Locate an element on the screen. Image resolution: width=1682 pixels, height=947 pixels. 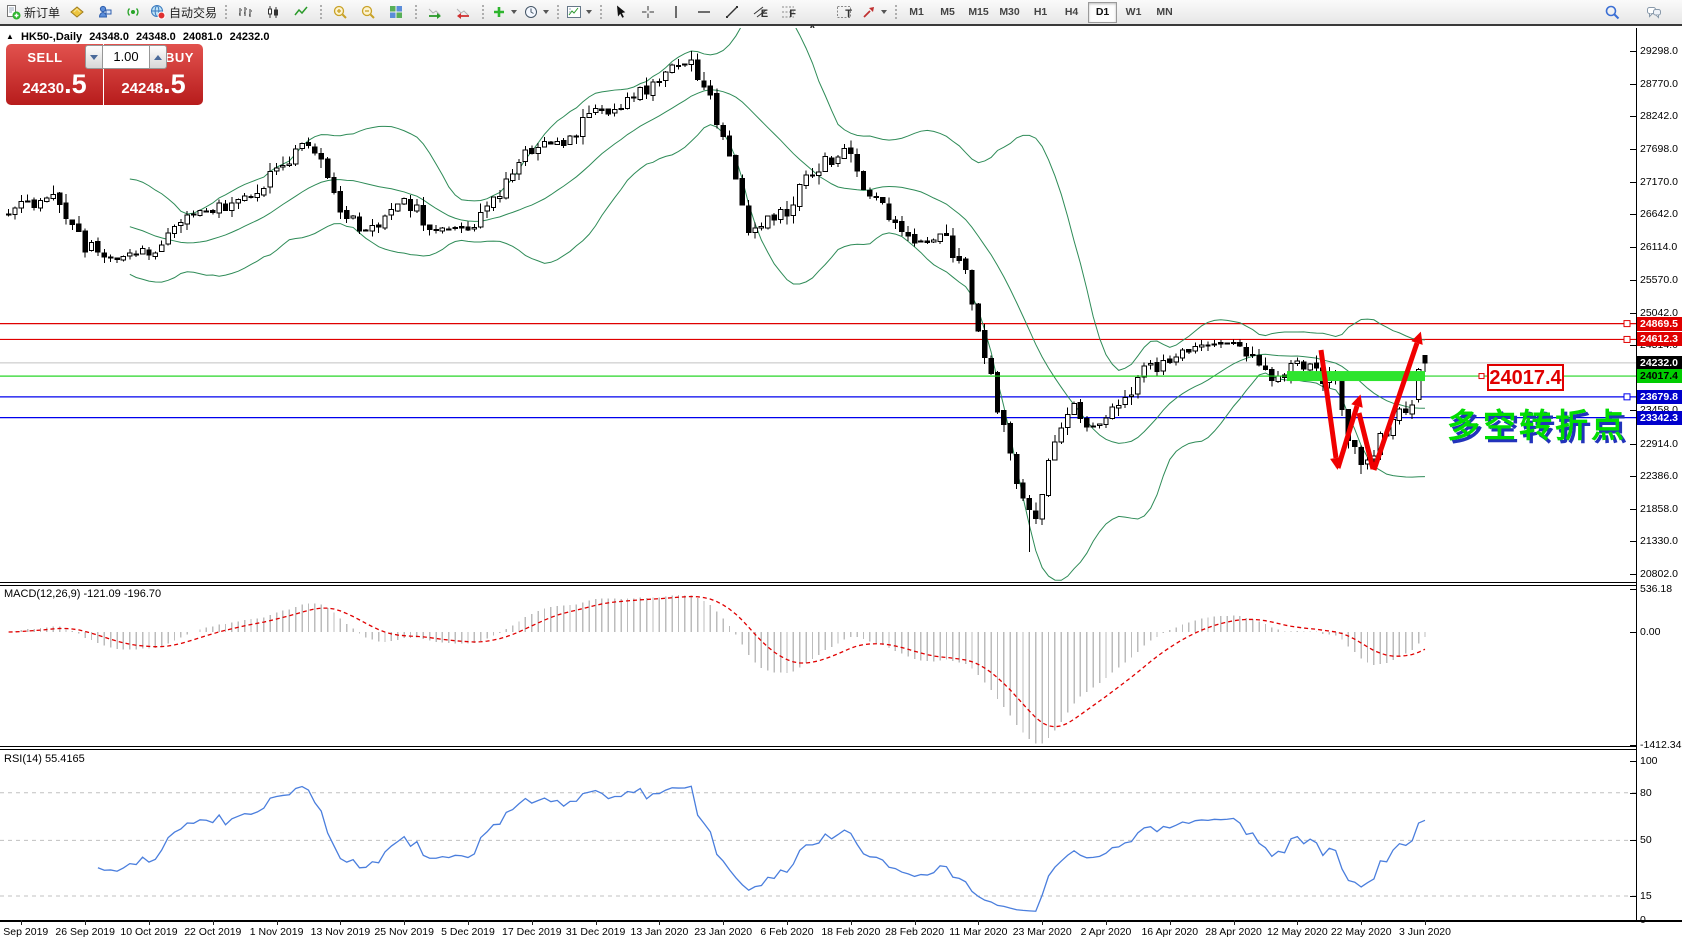
chat-button is located at coordinates (1654, 12).